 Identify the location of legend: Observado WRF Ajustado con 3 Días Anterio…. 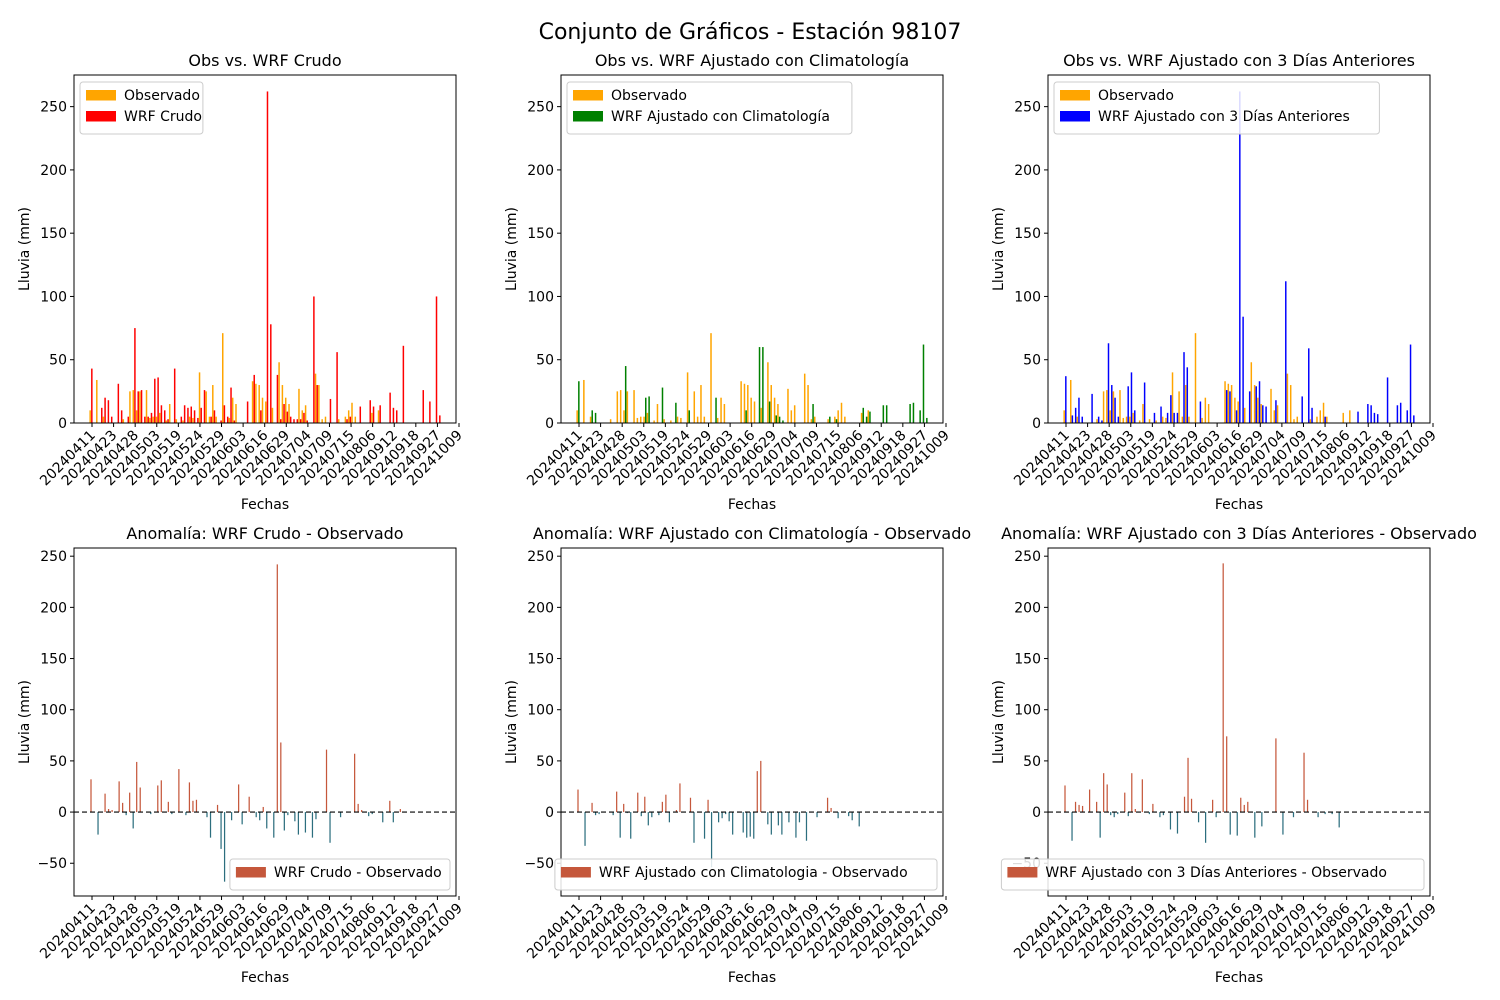
(1216, 108).